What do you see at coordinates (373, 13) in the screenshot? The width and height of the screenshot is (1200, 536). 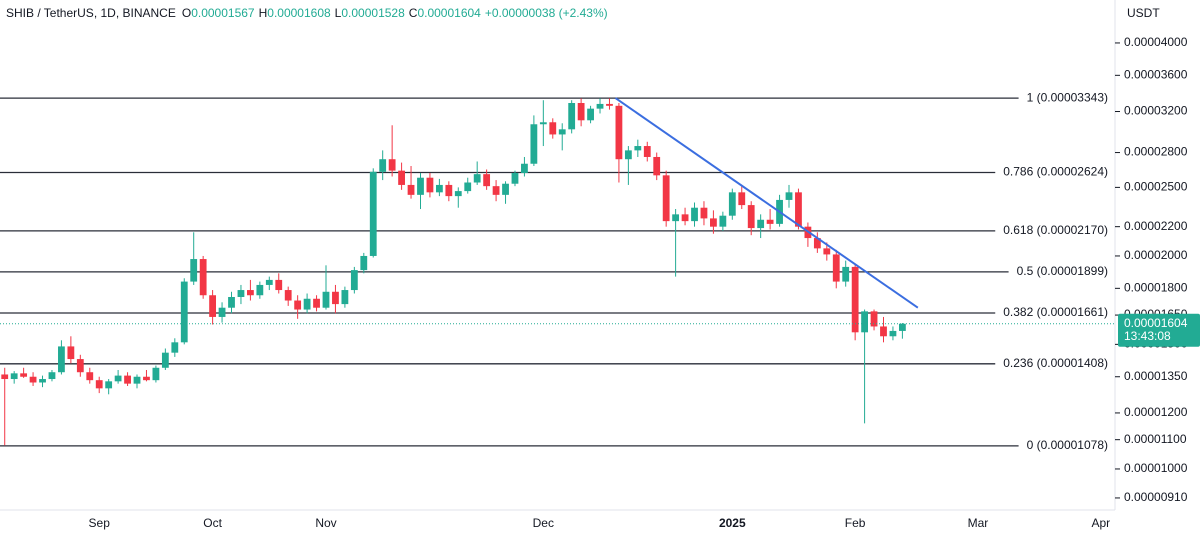 I see `ohlc-value: 0.00001528` at bounding box center [373, 13].